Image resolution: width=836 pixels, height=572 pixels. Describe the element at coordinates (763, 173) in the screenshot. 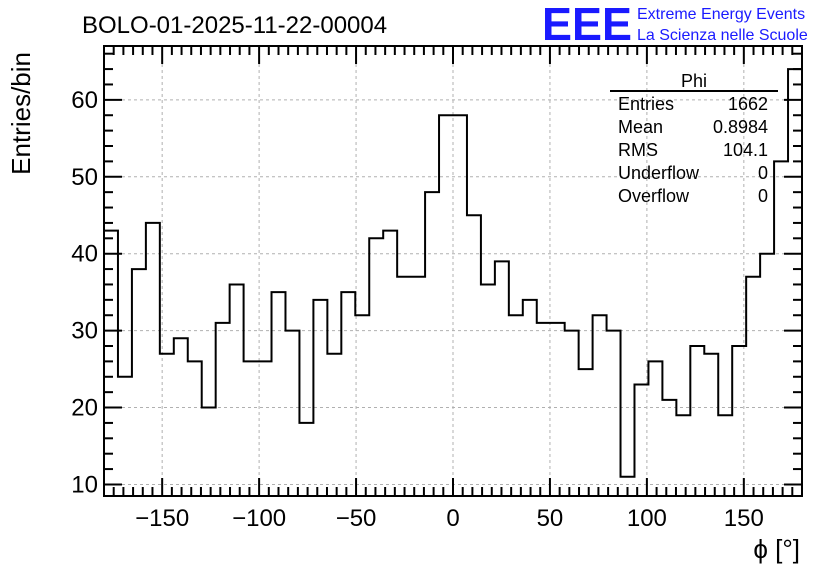

I see `stats-value-underflow: 0` at that location.